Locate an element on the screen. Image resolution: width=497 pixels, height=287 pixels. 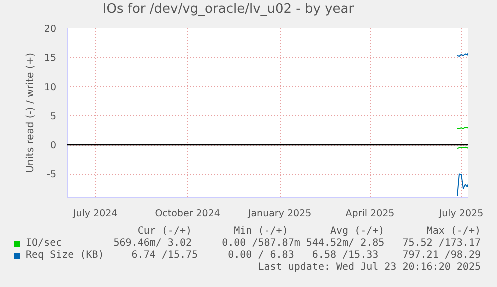
x-tick-label: April 2025 is located at coordinates (370, 214).